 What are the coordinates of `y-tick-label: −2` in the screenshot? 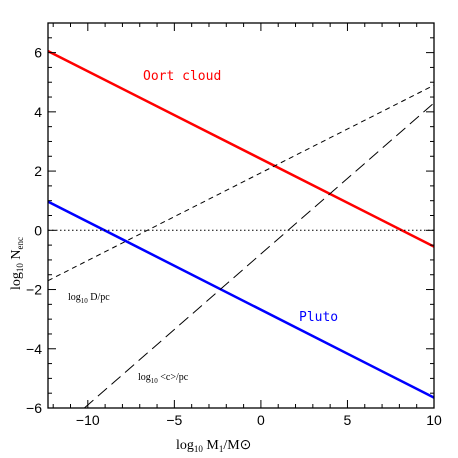 It's located at (34, 290).